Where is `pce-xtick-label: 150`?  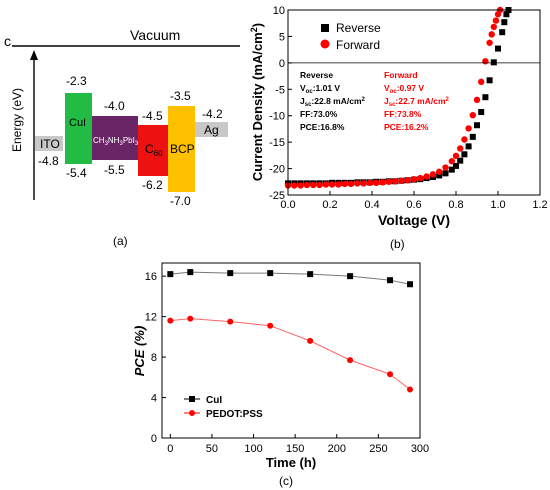
pce-xtick-label: 150 is located at coordinates (295, 449).